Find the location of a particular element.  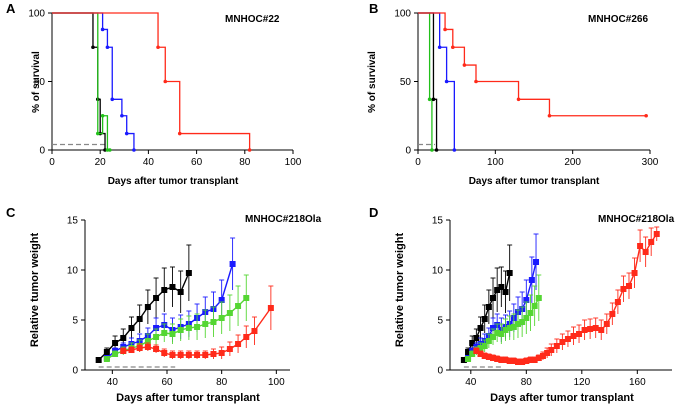

x-tick-label: 200 is located at coordinates (572, 162).